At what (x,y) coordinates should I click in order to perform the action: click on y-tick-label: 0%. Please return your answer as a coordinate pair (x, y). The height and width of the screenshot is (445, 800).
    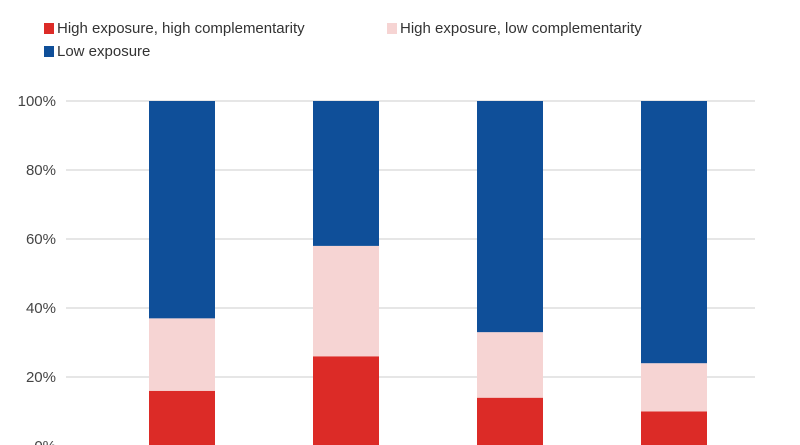
    Looking at the image, I should click on (45, 441).